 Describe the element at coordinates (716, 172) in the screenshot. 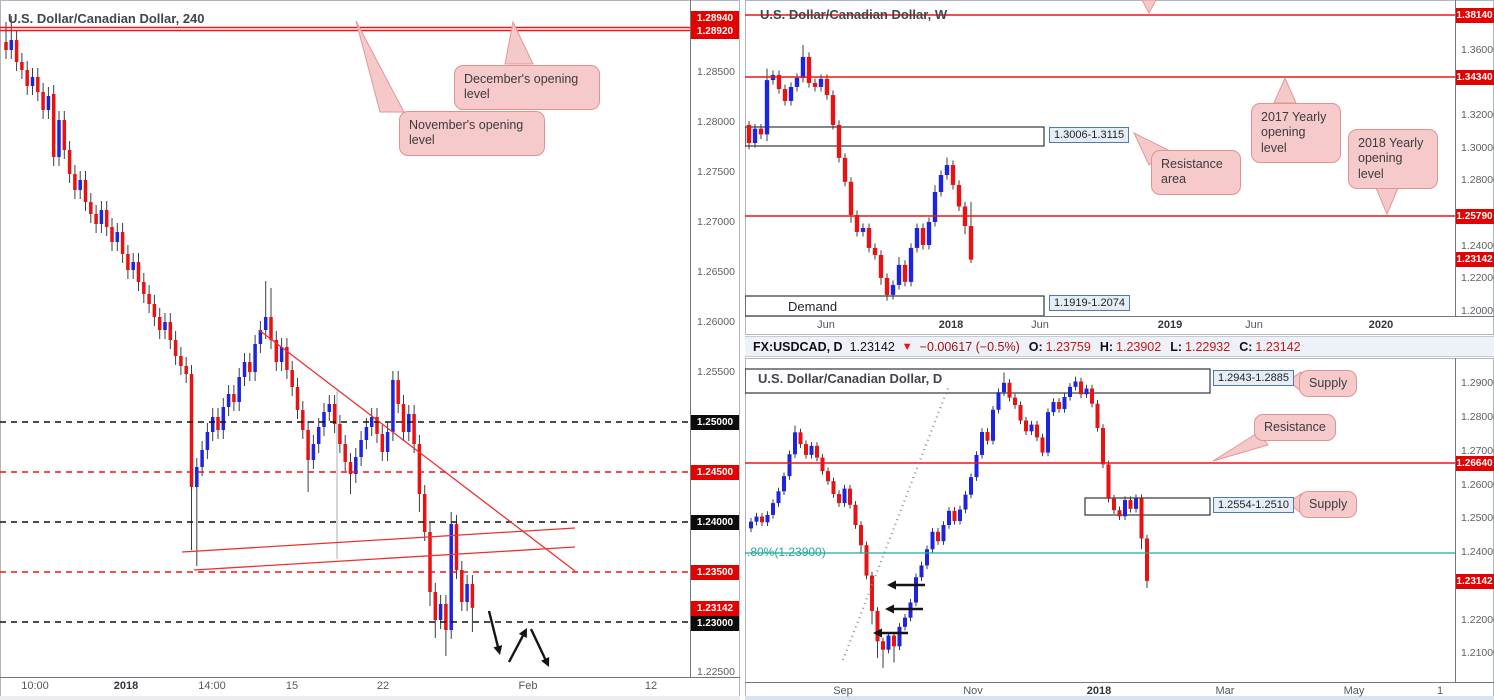

I see `h4-price-tick: 1.27500` at that location.